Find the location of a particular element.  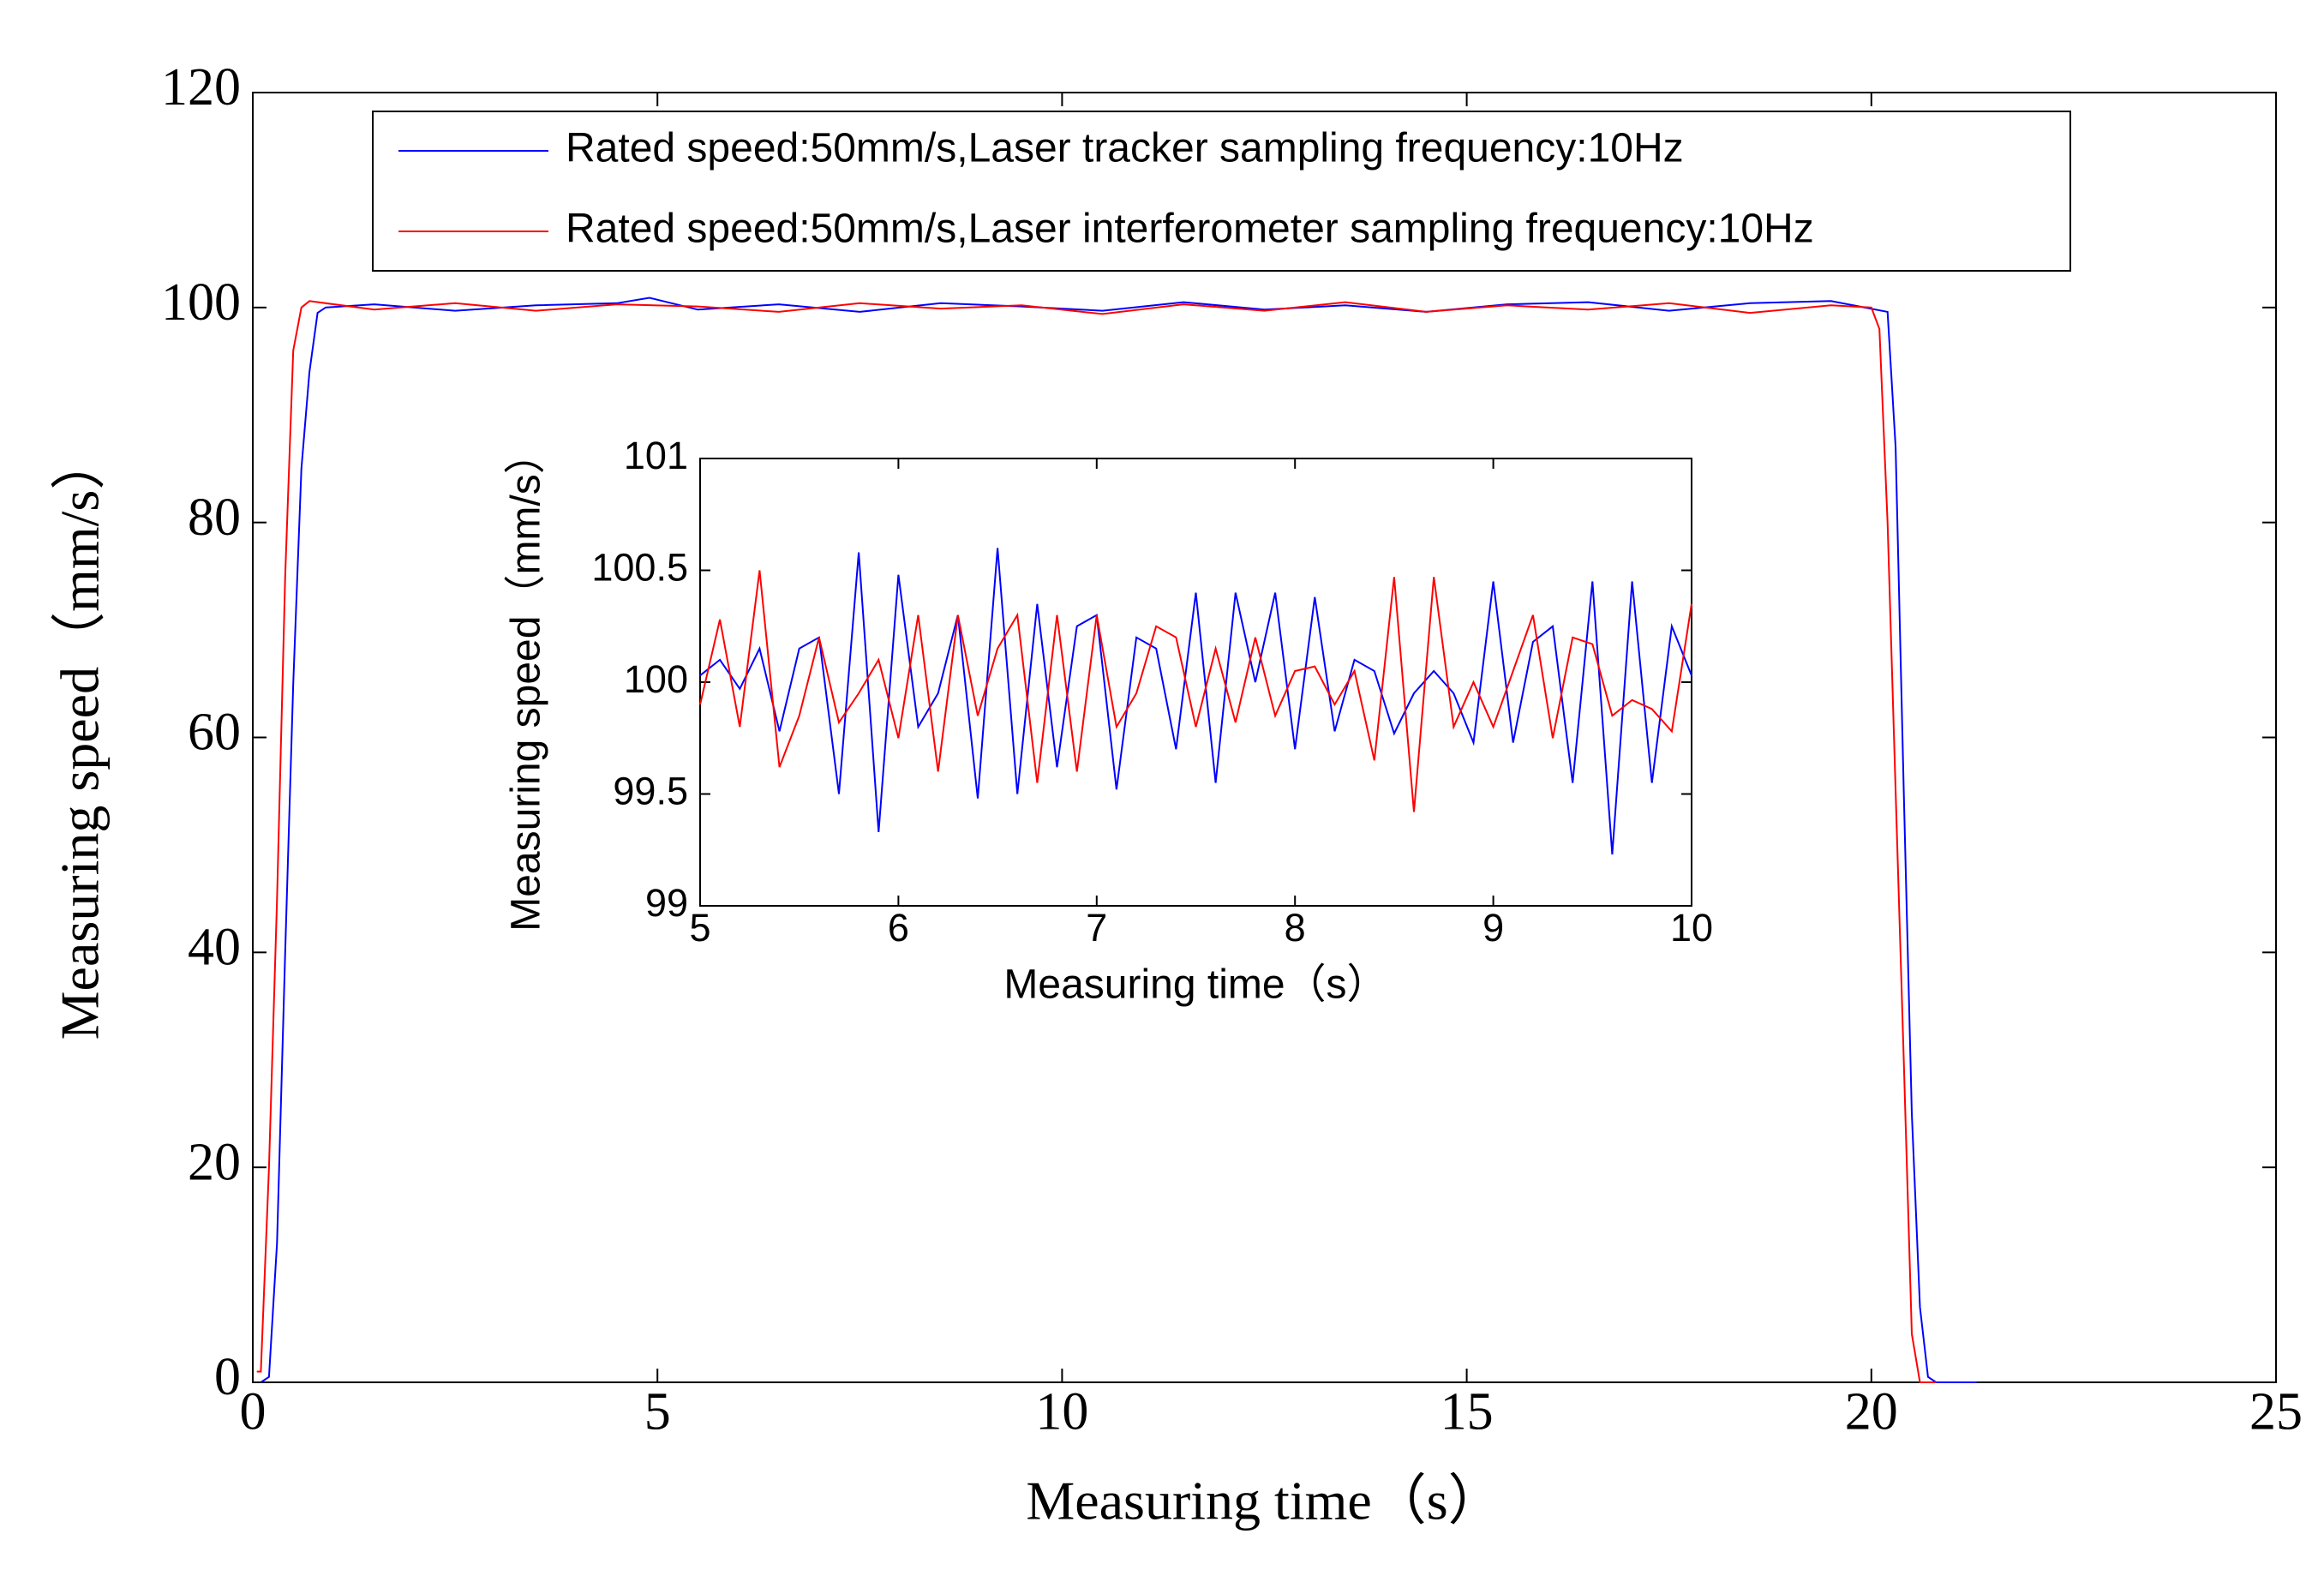

y-tick-label: 60 is located at coordinates (215, 733).